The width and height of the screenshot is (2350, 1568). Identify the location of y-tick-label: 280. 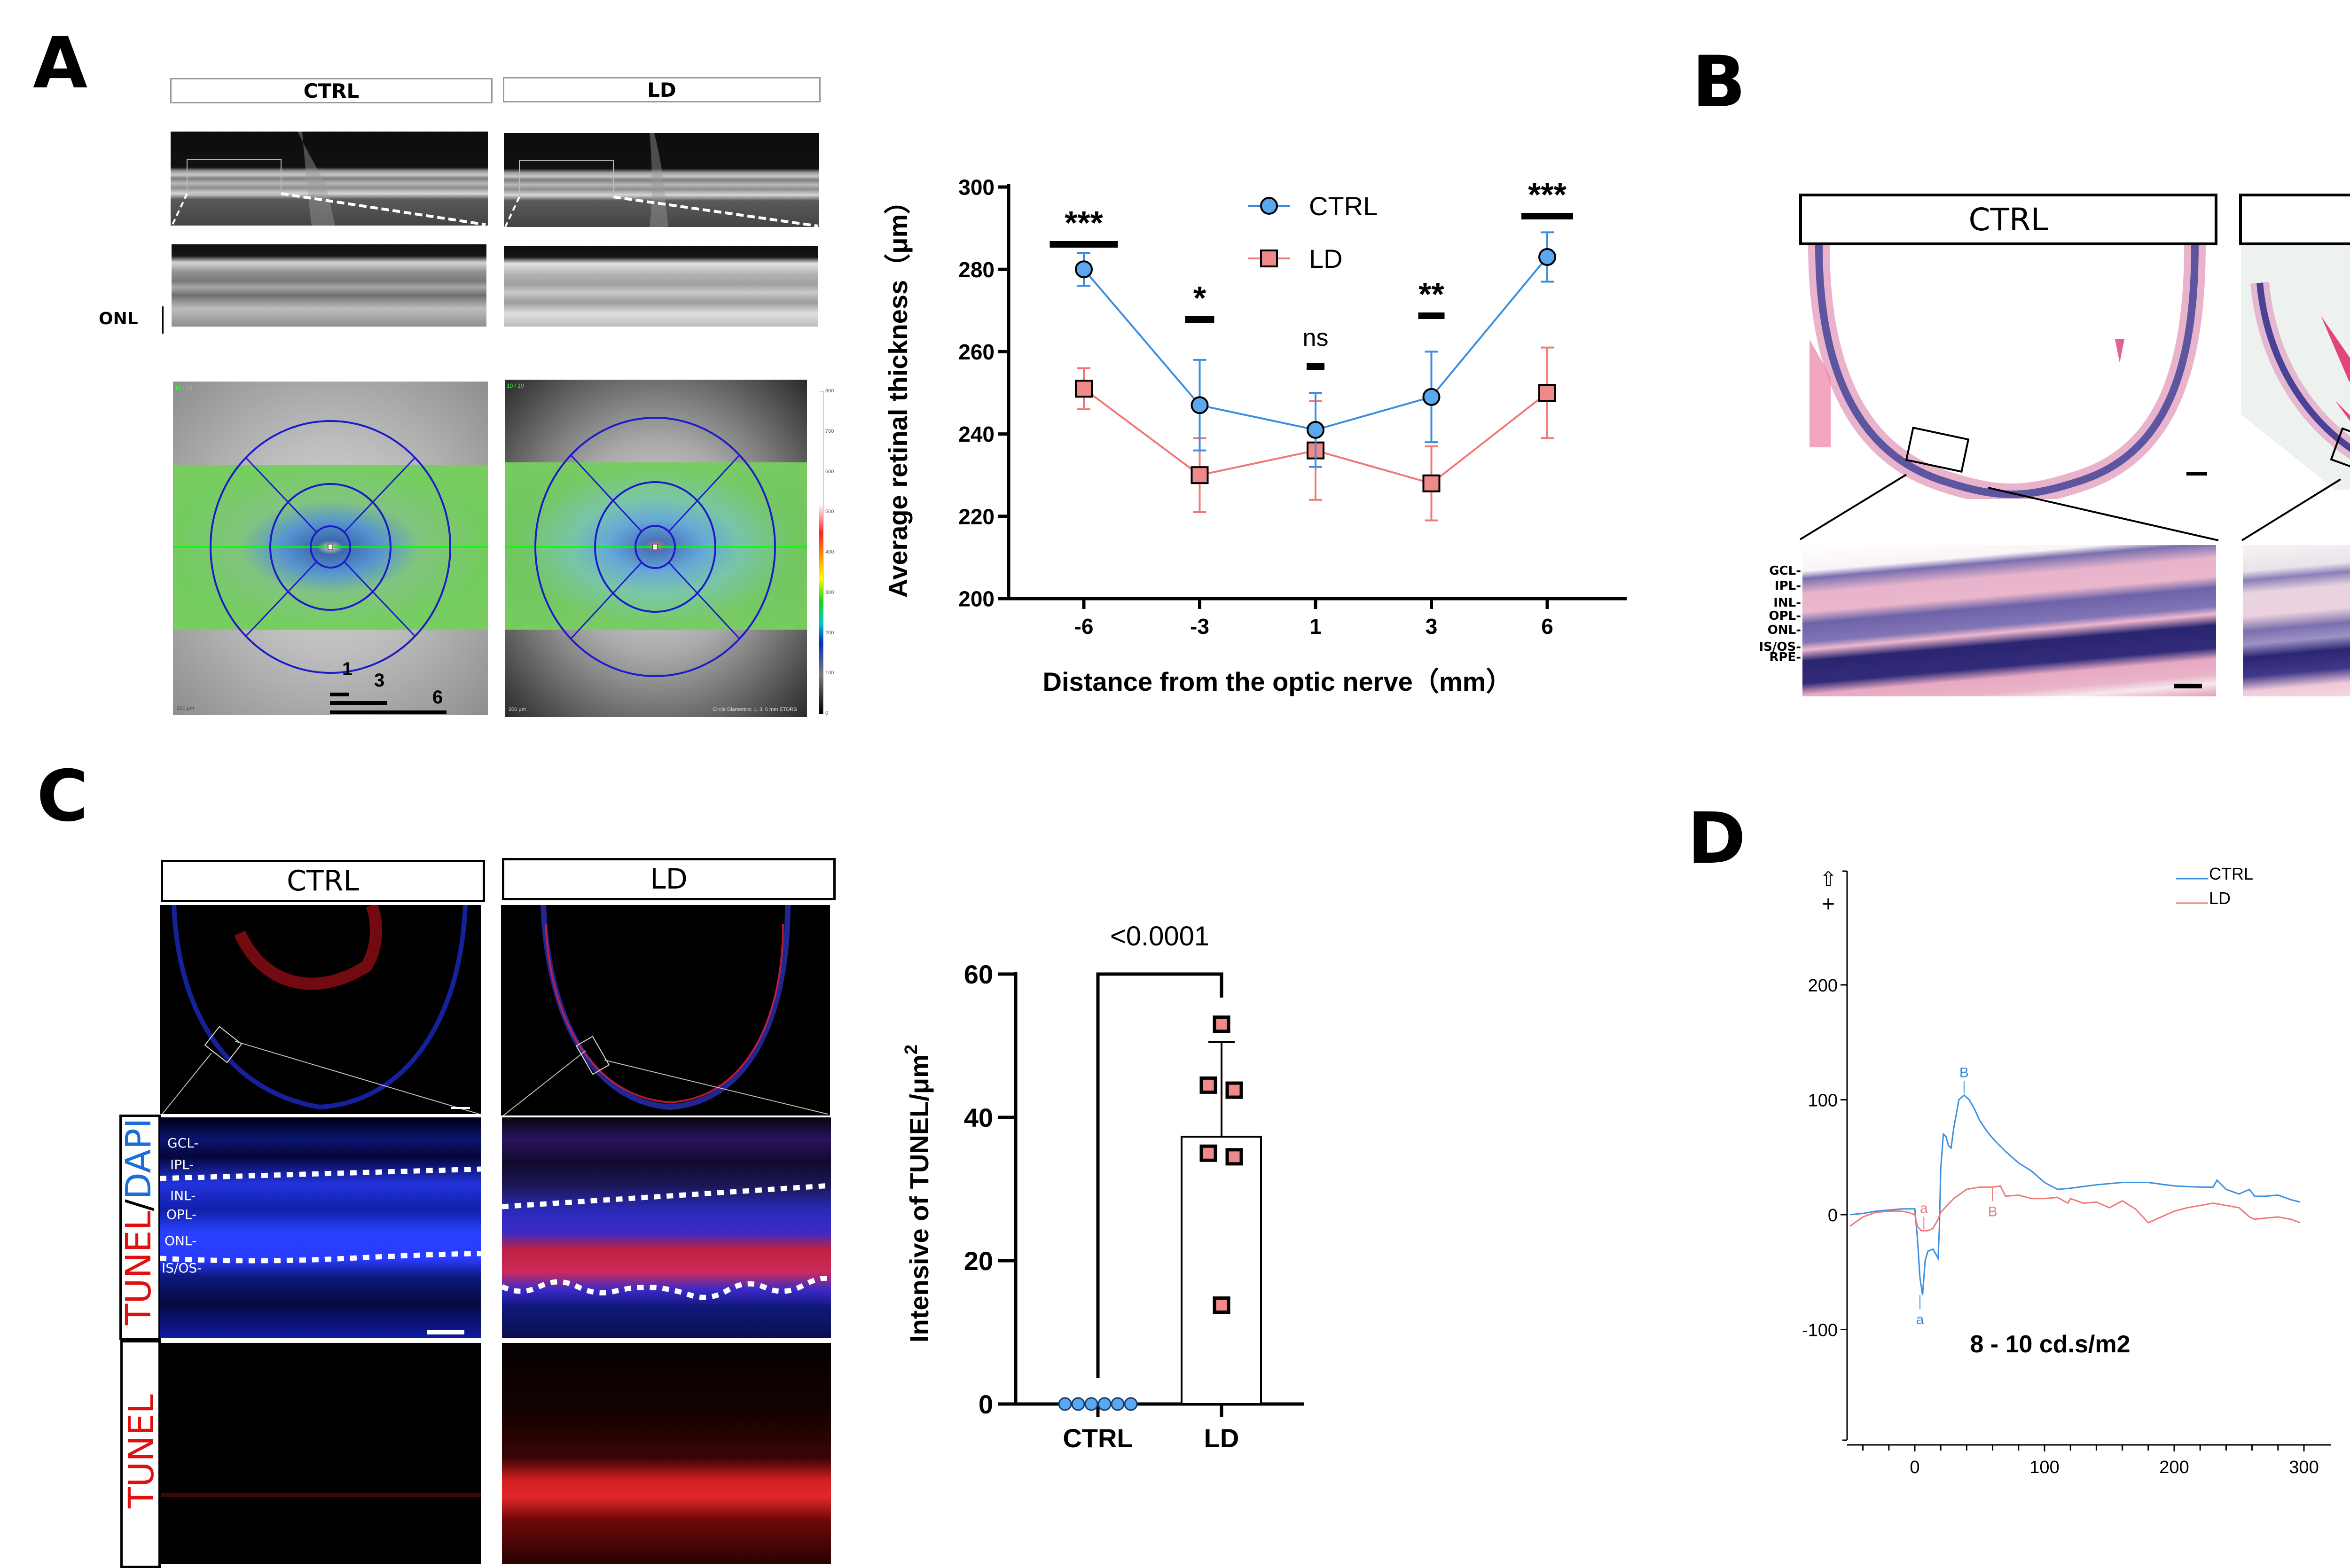
(976, 269).